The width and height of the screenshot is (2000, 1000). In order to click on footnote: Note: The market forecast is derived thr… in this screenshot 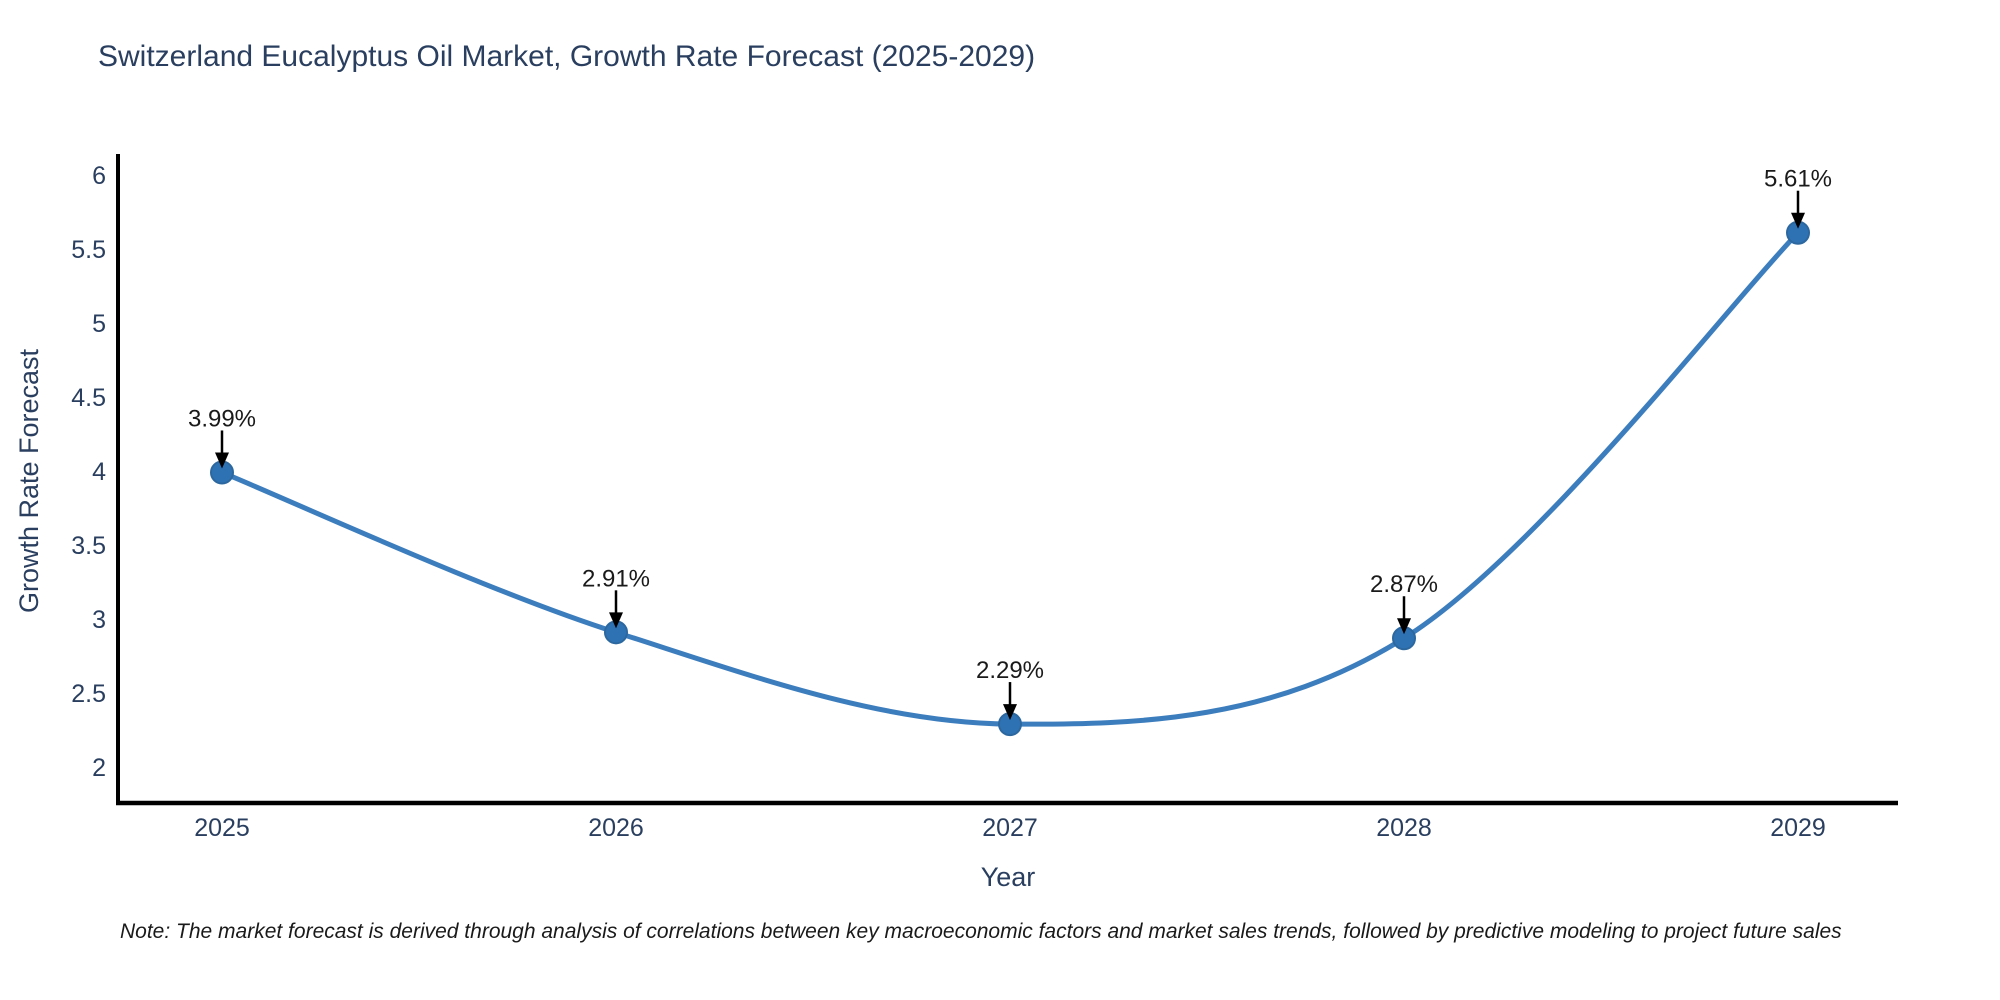, I will do `click(981, 931)`.